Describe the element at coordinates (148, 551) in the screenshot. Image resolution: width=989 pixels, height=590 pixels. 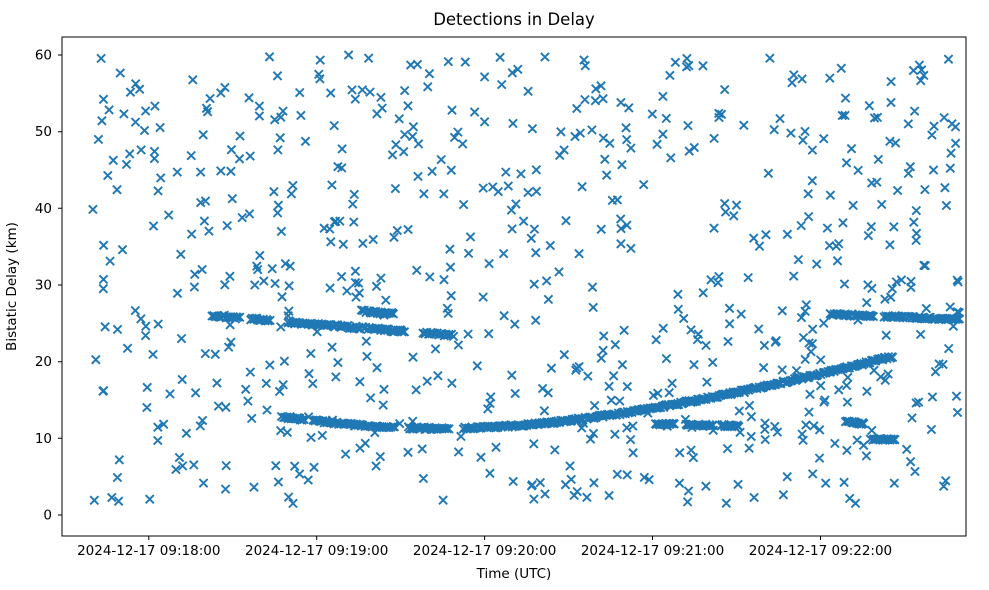
I see `x-tick-label: 2024-12-17 09:18:00` at that location.